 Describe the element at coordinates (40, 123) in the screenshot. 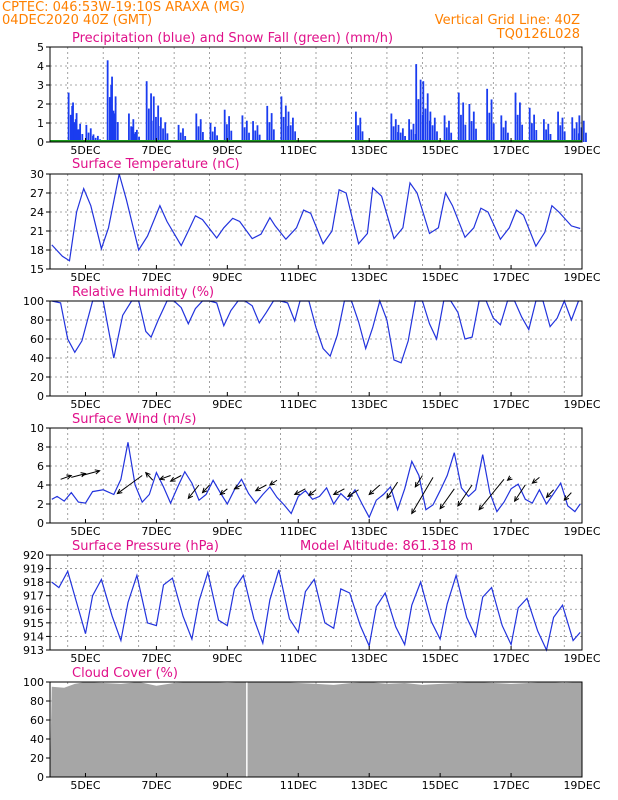

I see `y-tick-label: 1` at that location.